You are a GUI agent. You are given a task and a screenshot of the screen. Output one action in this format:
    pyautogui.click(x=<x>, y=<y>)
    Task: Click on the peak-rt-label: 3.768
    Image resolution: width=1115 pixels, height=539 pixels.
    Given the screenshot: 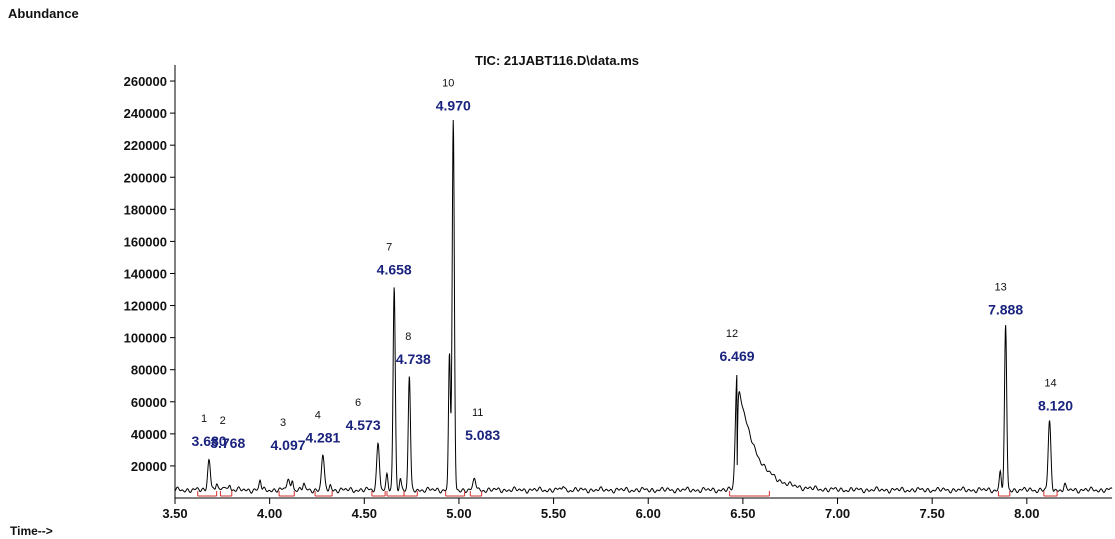 What is the action you would take?
    pyautogui.click(x=227, y=443)
    